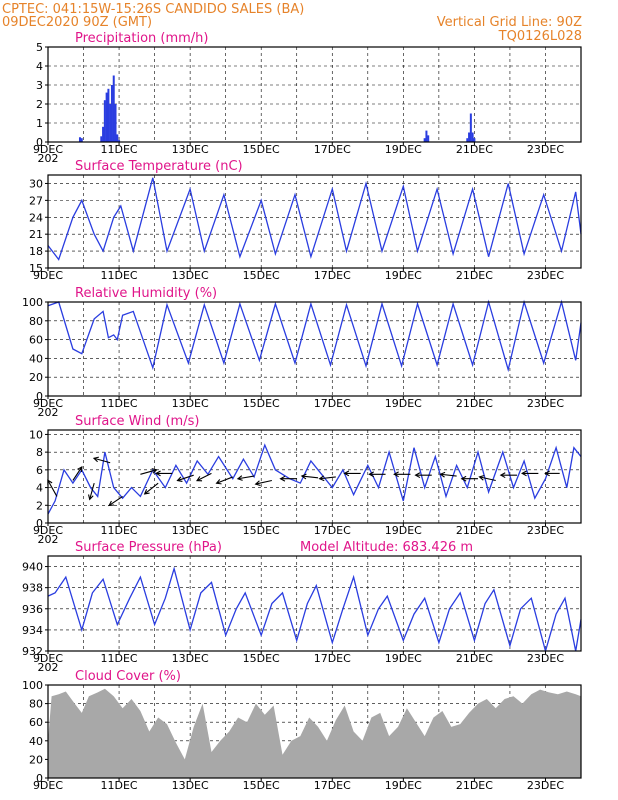  Describe the element at coordinates (509, 22) in the screenshot. I see `header-grid-line: Vertical Grid Line: 90Z` at that location.